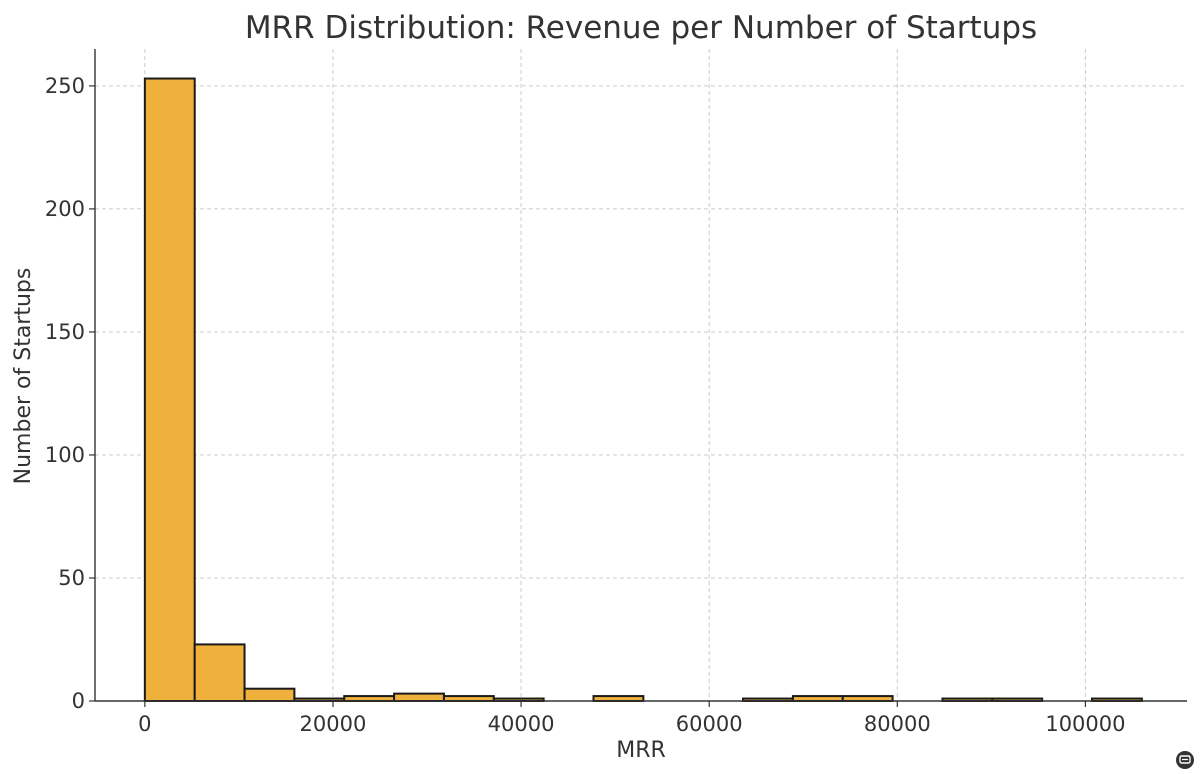 This screenshot has height=774, width=1200. What do you see at coordinates (897, 724) in the screenshot?
I see `x-tick-label: 80000` at bounding box center [897, 724].